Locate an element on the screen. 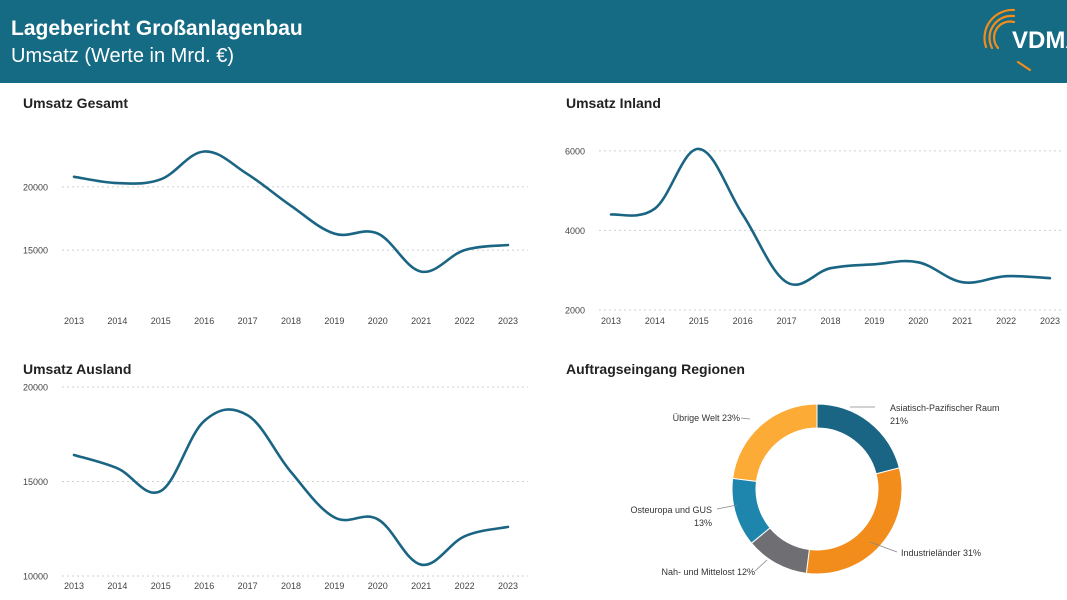 The height and width of the screenshot is (600, 1067). vdma-logo: VDMA is located at coordinates (1025, 40).